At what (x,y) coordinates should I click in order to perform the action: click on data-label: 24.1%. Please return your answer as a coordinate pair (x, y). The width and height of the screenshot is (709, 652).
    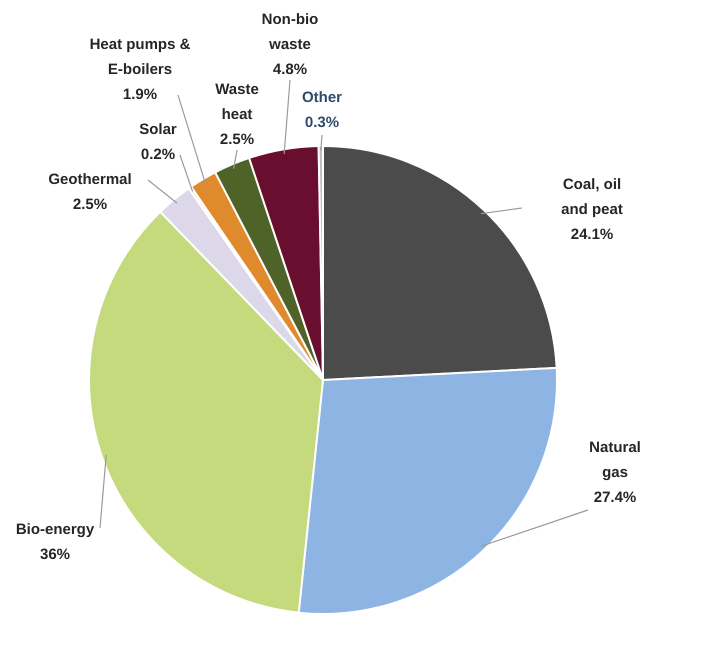
    Looking at the image, I should click on (592, 235).